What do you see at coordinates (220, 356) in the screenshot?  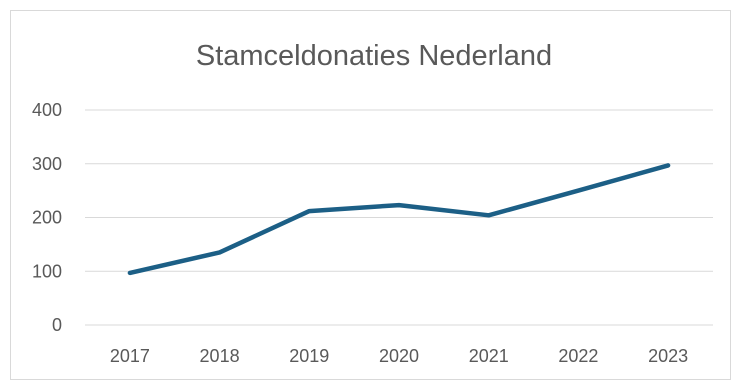 I see `x-tick-label: 2018` at bounding box center [220, 356].